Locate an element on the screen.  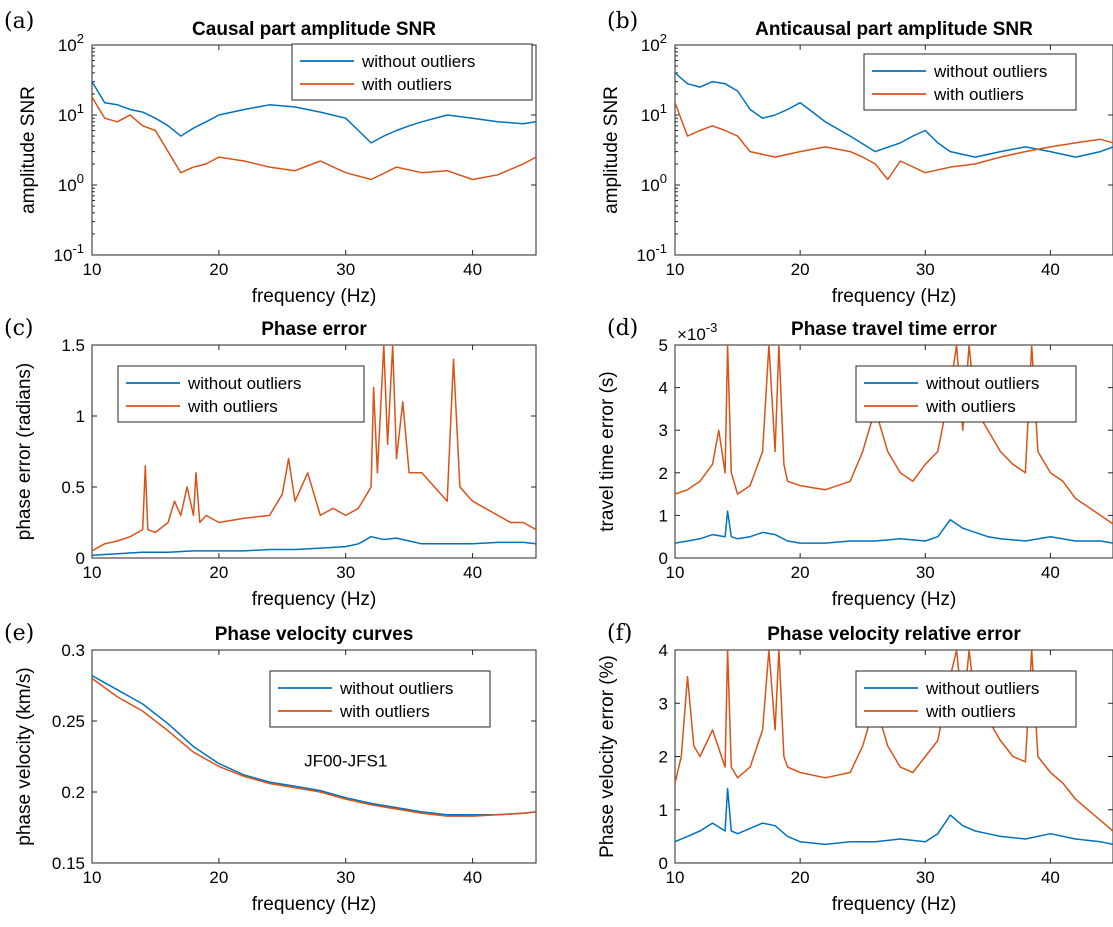
panel-label: (b) is located at coordinates (622, 21).